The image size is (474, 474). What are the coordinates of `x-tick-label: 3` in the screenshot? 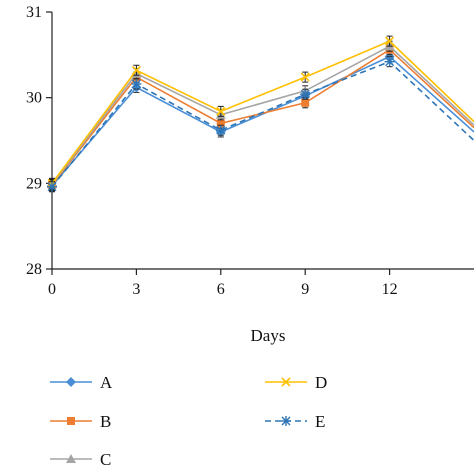 It's located at (136, 289).